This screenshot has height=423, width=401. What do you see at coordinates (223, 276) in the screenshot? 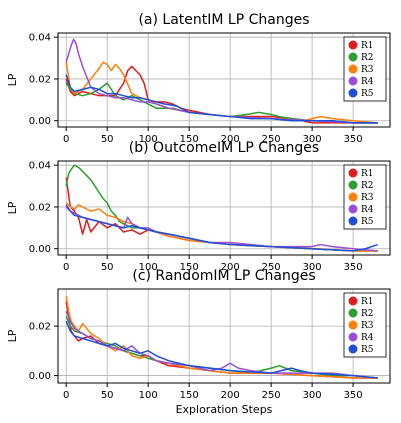
I see `chart-title: (c) RandomIM LP Changes` at bounding box center [223, 276].